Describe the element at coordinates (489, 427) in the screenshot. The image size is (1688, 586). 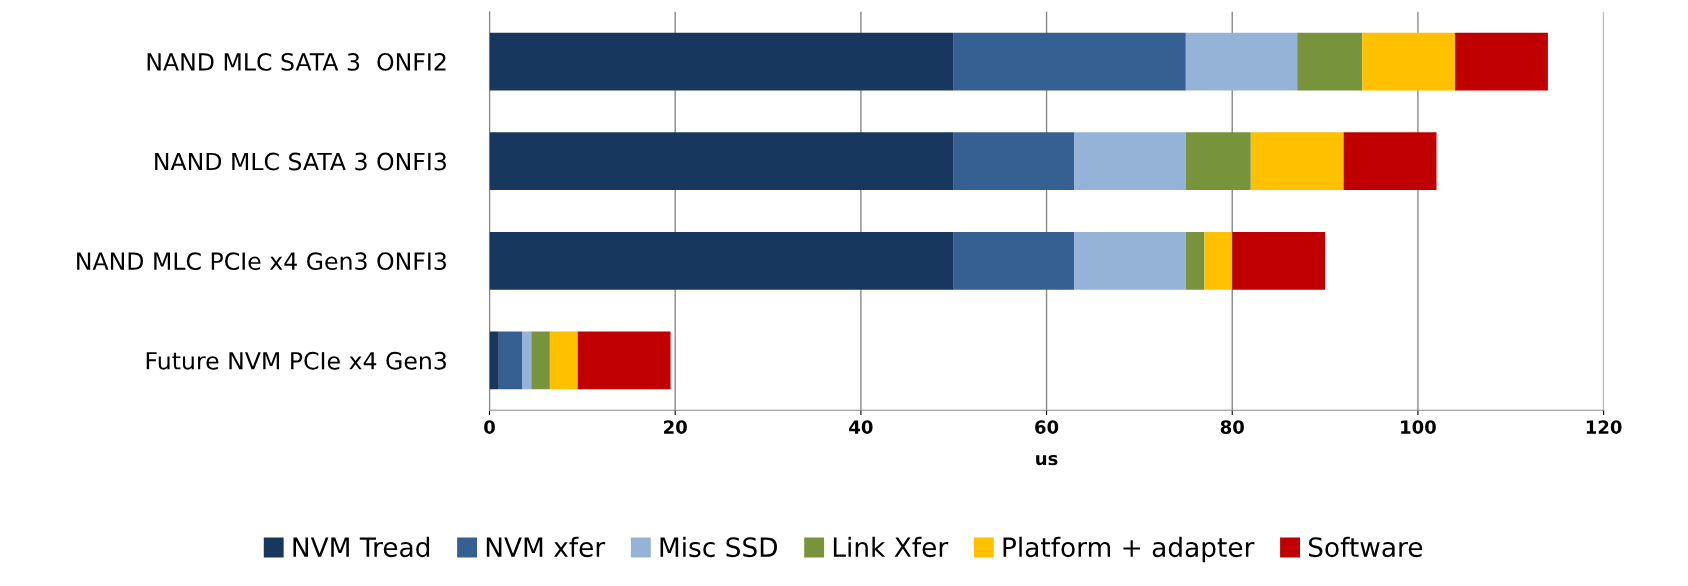
I see `x-tick-label: 0` at that location.